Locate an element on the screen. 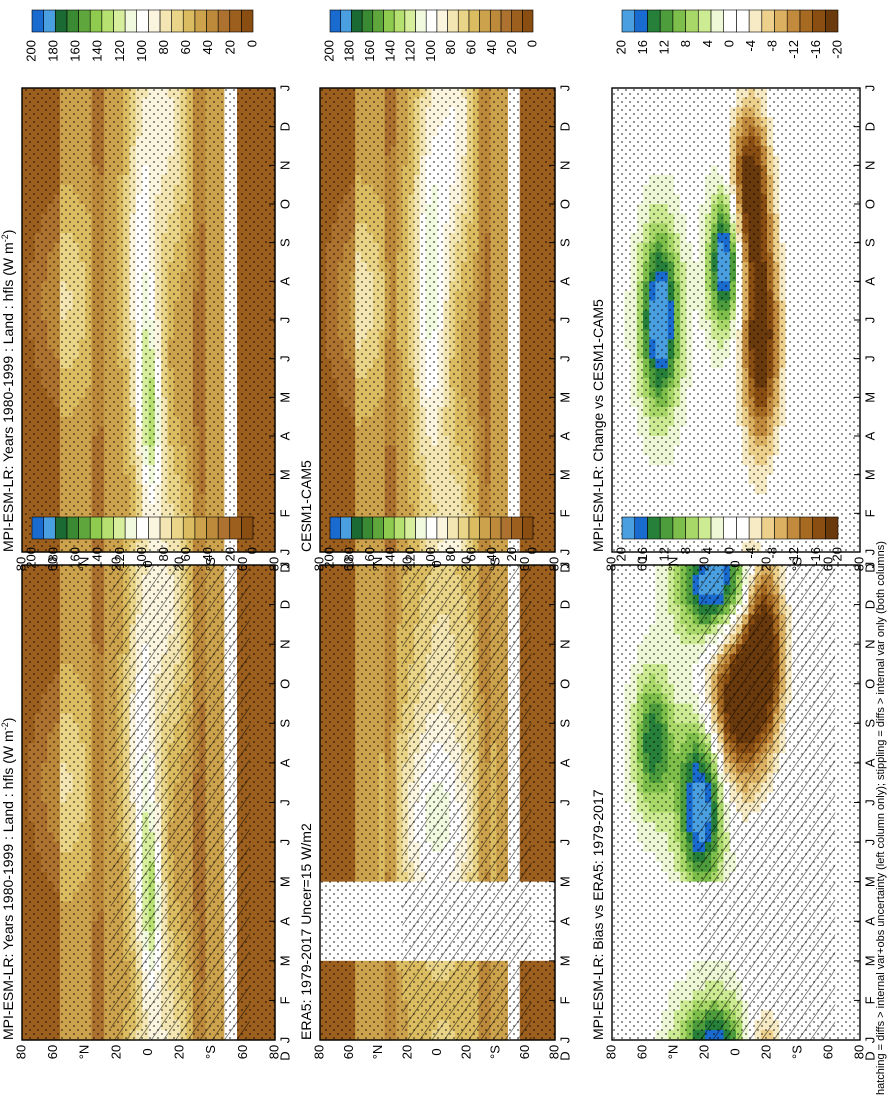 The image size is (895, 1107). stippling-overlay is located at coordinates (148, 320).